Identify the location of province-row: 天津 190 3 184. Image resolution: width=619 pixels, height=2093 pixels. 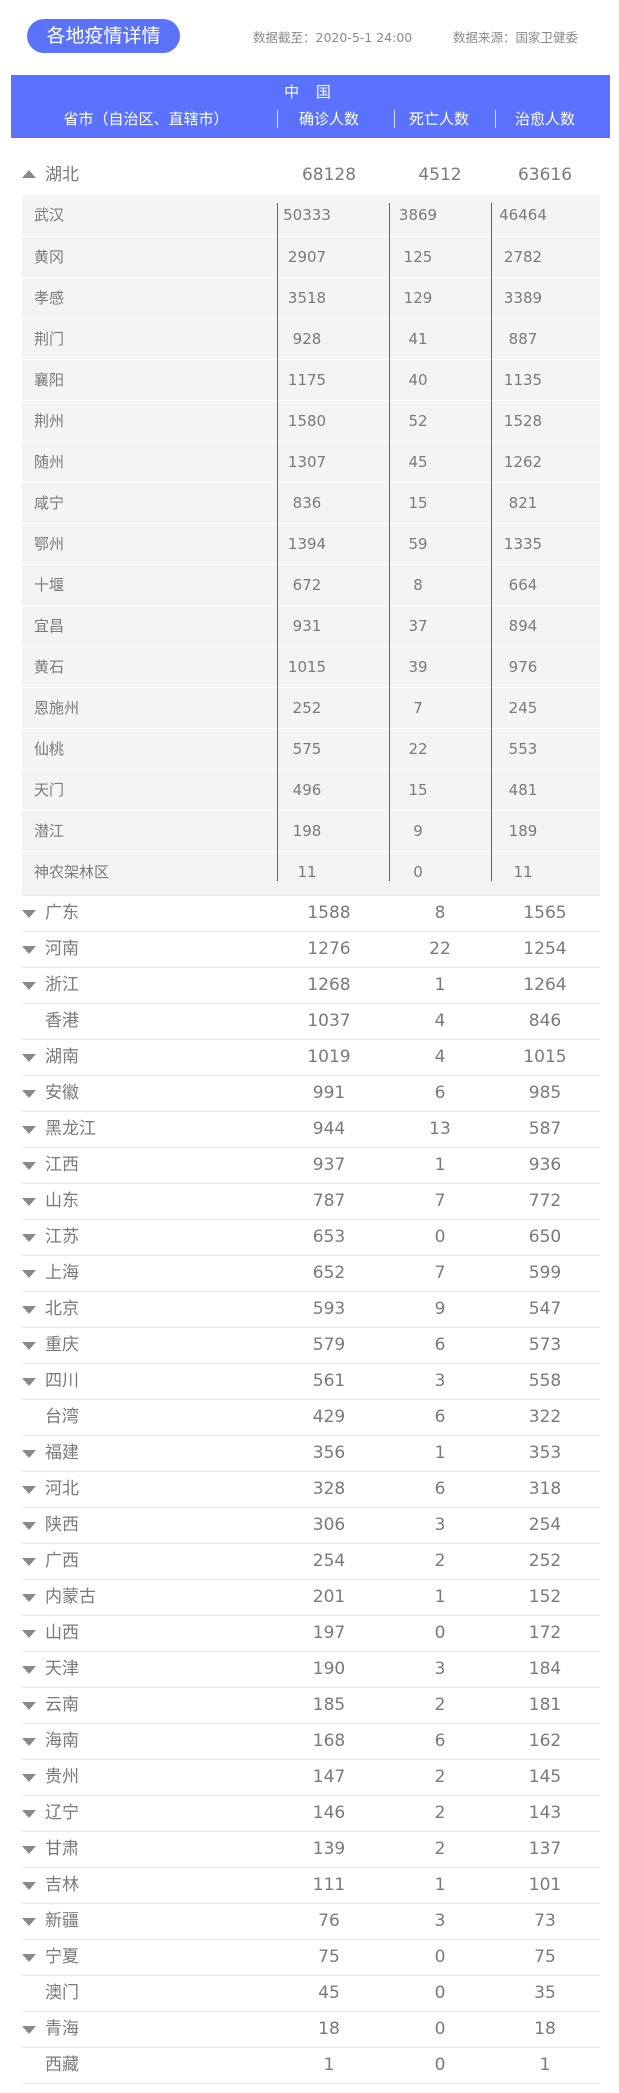
(311, 1670).